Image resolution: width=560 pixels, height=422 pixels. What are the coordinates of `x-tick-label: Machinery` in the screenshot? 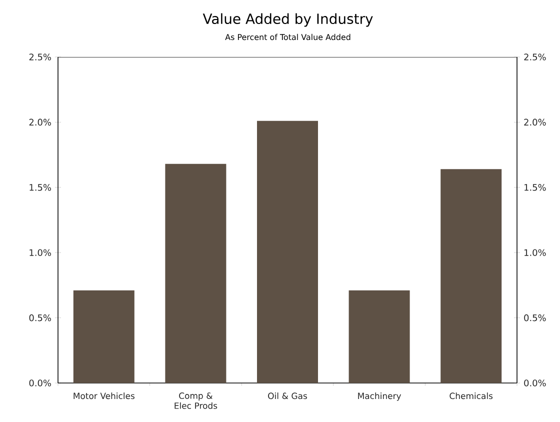 It's located at (380, 396).